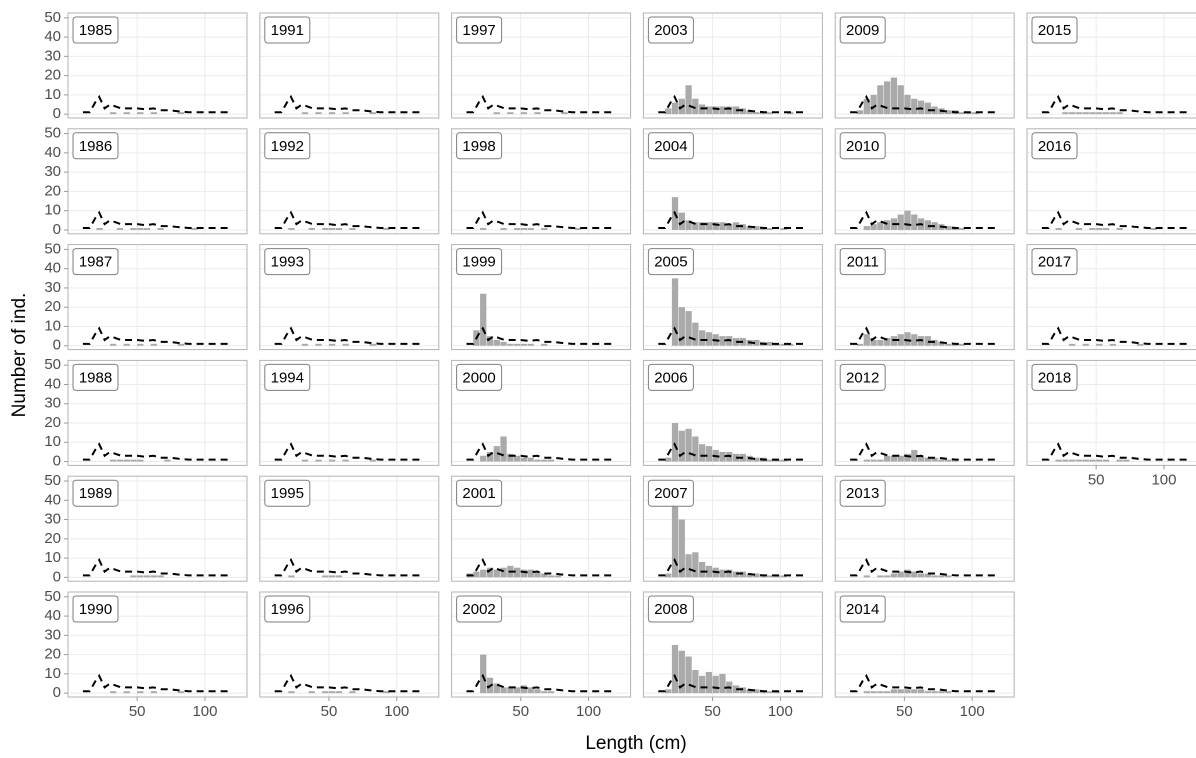 This screenshot has width=1196, height=758. Describe the element at coordinates (904, 711) in the screenshot. I see `x-tick-label: 50` at that location.